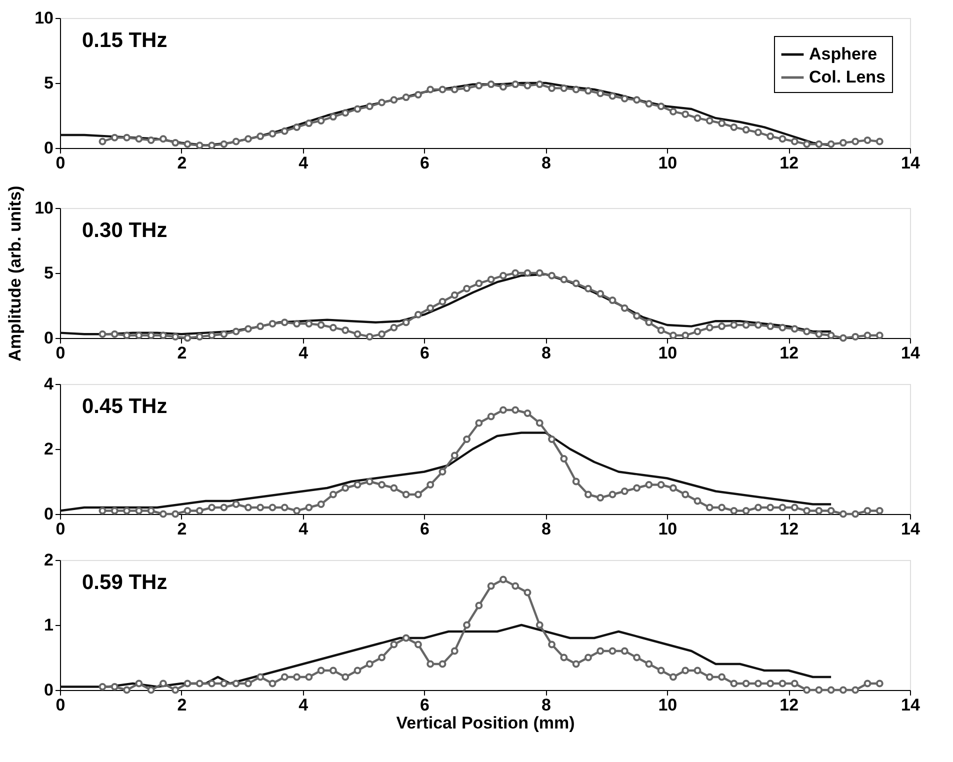  What do you see at coordinates (485, 723) in the screenshot?
I see `x-axis-title: Vertical Position (mm)` at bounding box center [485, 723].